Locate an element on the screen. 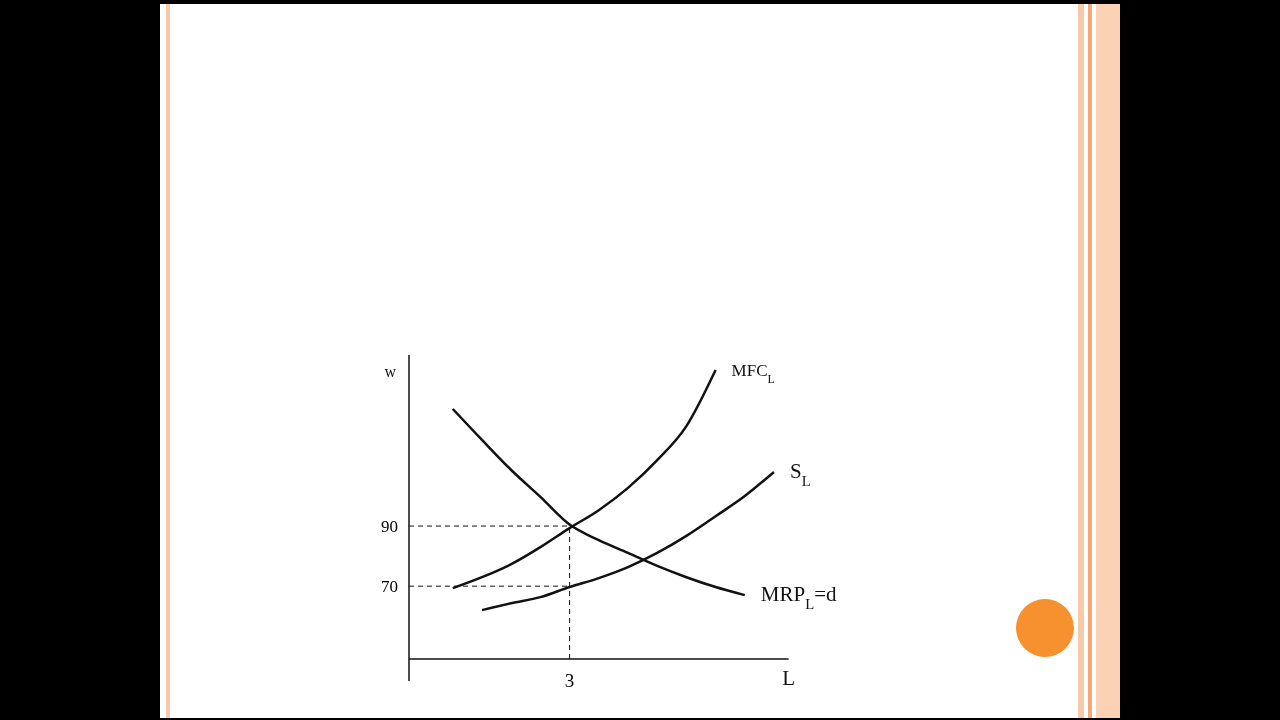 The image size is (1280, 720). text: 3 is located at coordinates (569, 680).